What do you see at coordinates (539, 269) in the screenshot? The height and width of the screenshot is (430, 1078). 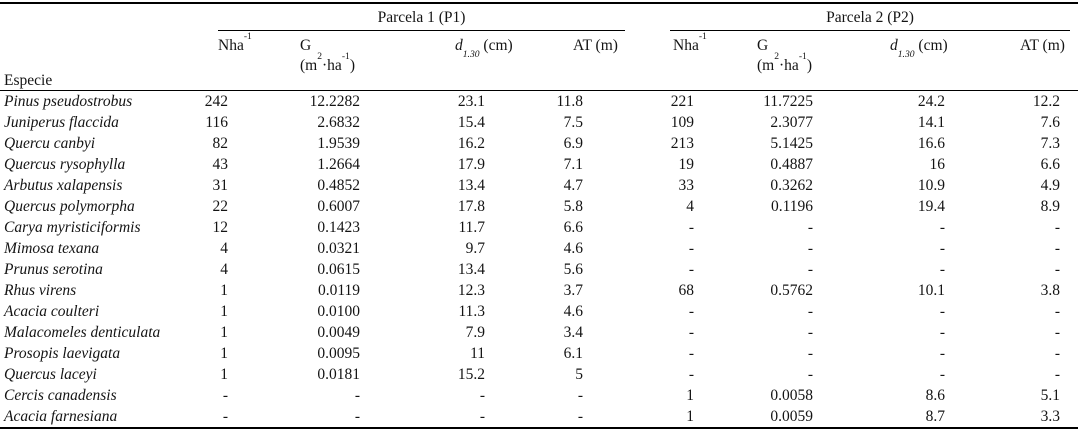 I see `table-row: Prunus serotina 4 0.0615 13.4 5.6 - - - -` at bounding box center [539, 269].